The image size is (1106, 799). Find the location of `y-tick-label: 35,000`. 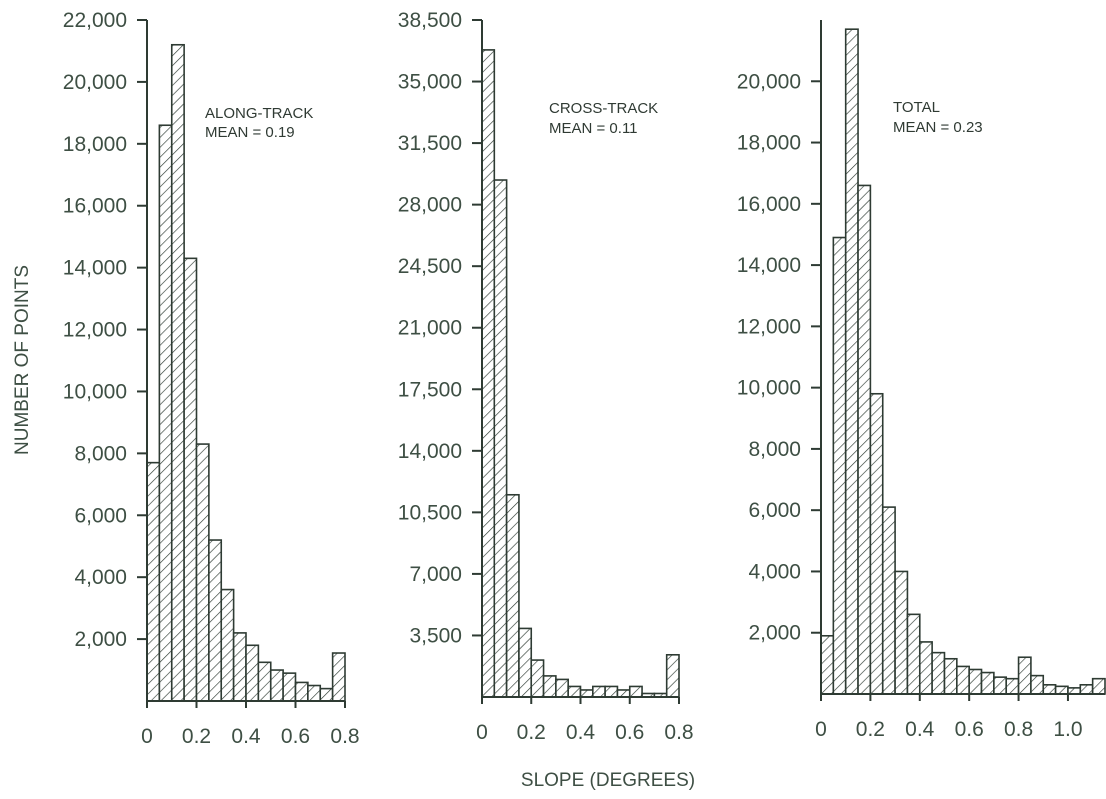

y-tick-label: 35,000 is located at coordinates (430, 82).